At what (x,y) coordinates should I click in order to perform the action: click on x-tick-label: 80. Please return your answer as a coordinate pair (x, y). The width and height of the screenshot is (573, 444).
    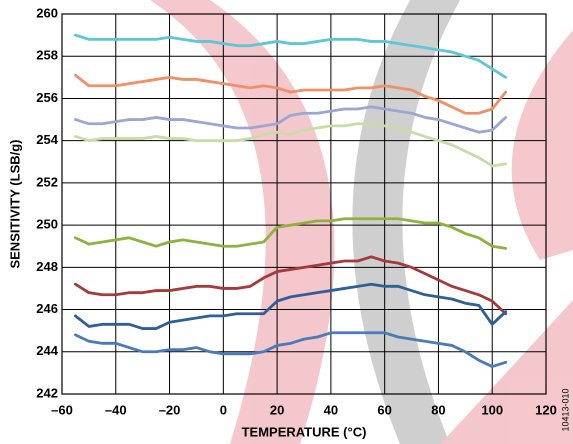
    Looking at the image, I should click on (438, 409).